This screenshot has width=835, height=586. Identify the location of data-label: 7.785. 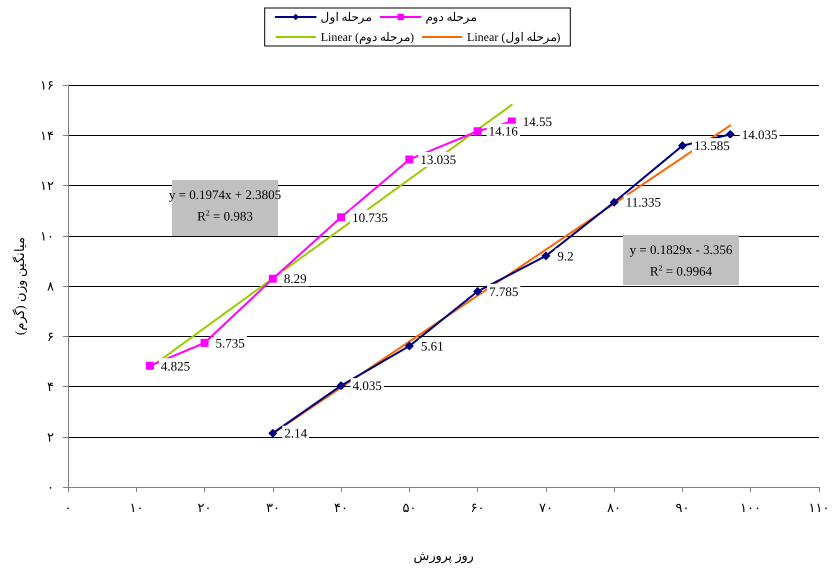
(503, 291).